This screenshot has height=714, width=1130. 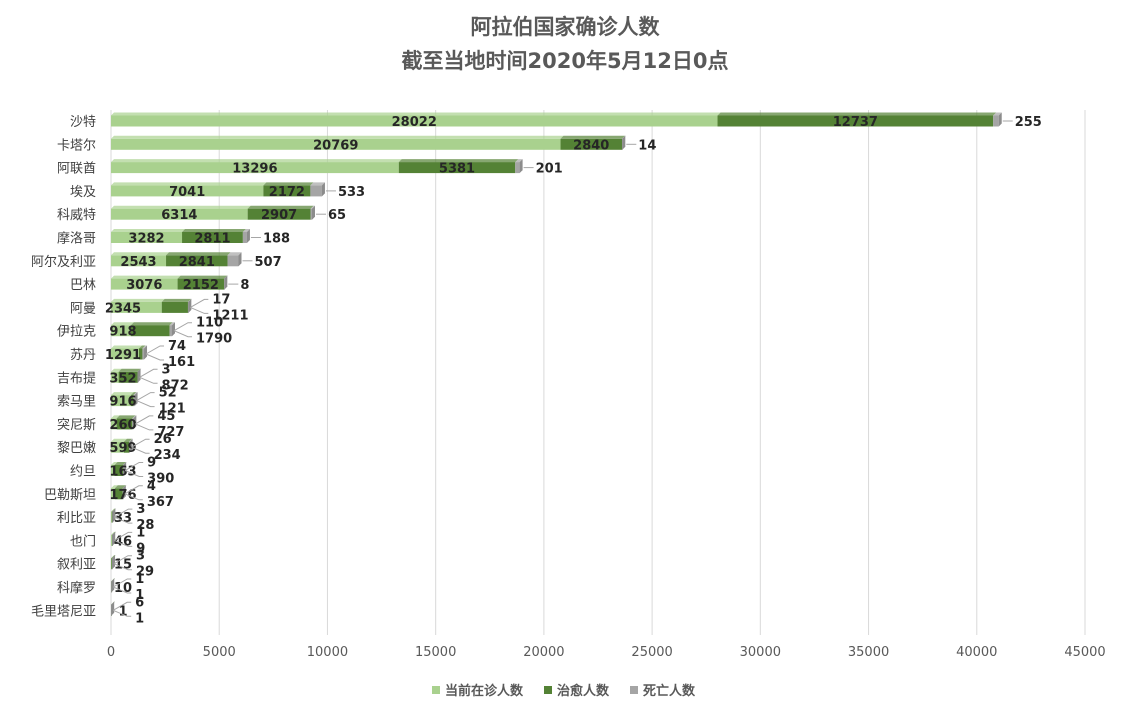 I want to click on data-label: 918, so click(x=122, y=332).